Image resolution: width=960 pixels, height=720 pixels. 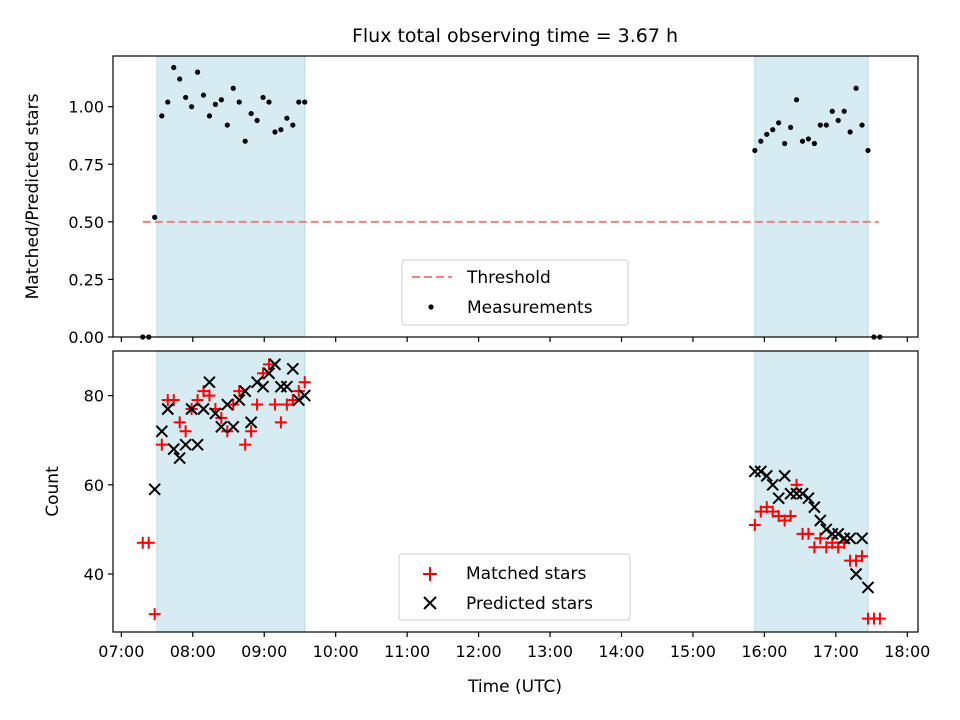 I want to click on chart-title: Flux total observing time = 3.67 h, so click(x=515, y=36).